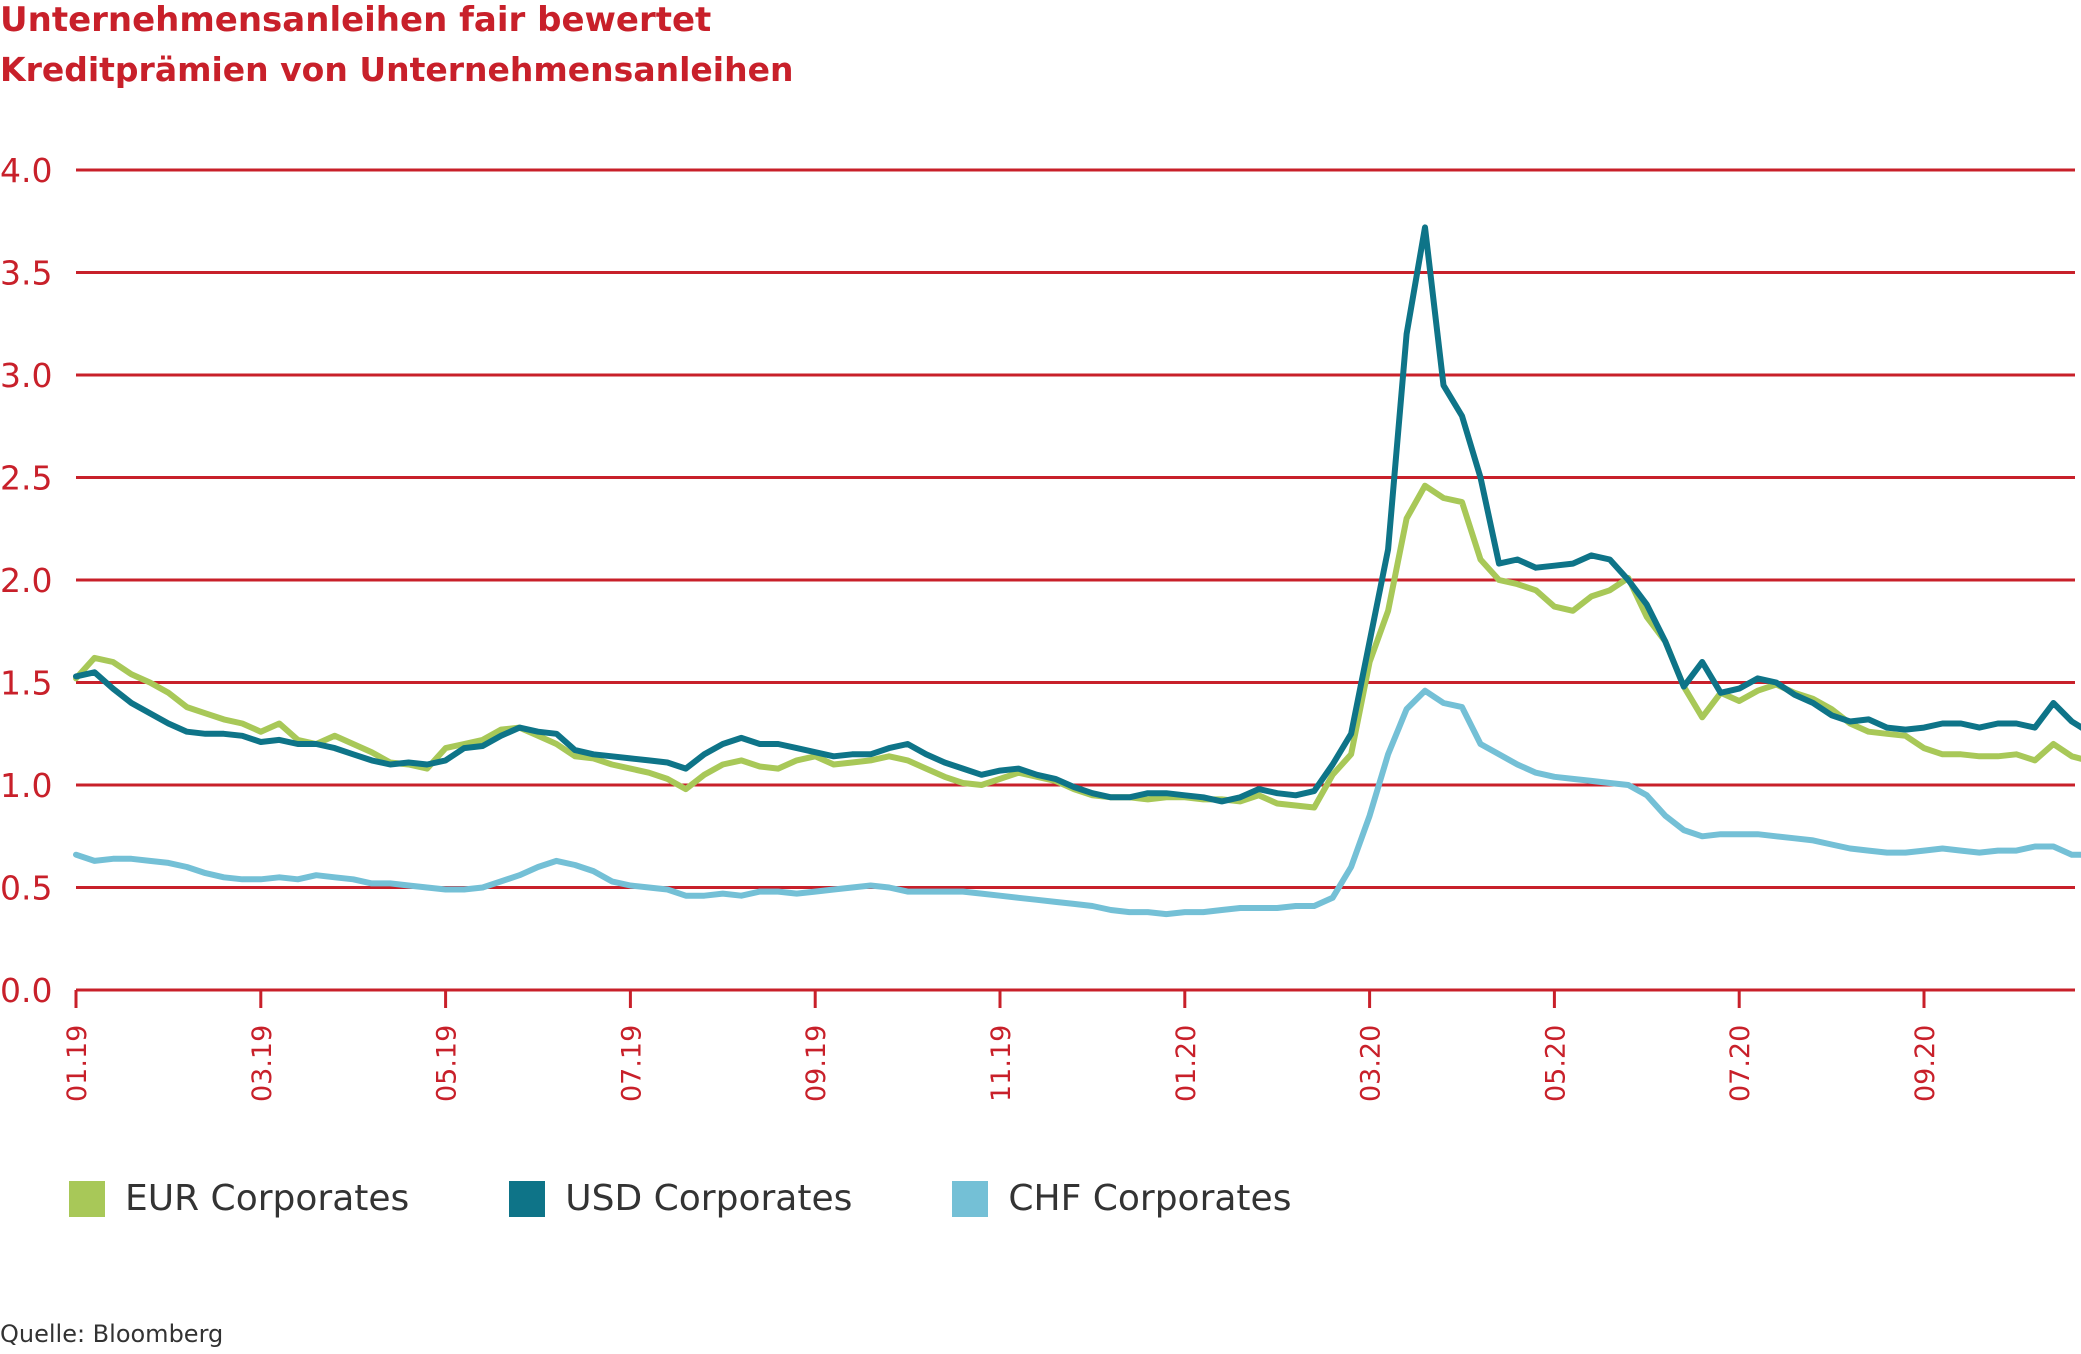 The image size is (2081, 1354). What do you see at coordinates (267, 1198) in the screenshot?
I see `legend-label-eur: EUR Corporates` at bounding box center [267, 1198].